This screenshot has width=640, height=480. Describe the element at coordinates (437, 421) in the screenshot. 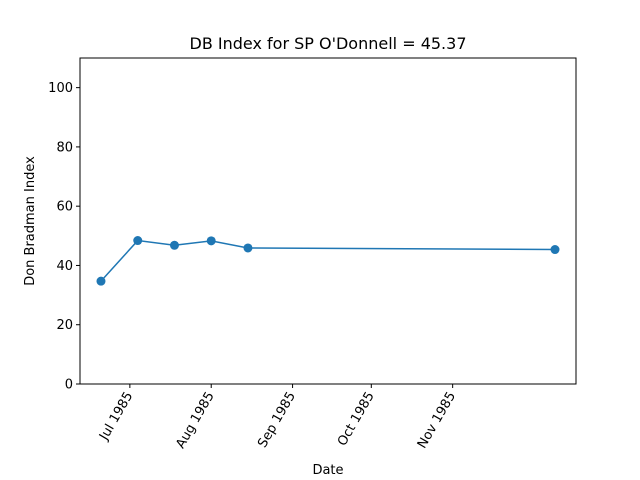

I see `x-tick-label: Nov 1985` at that location.